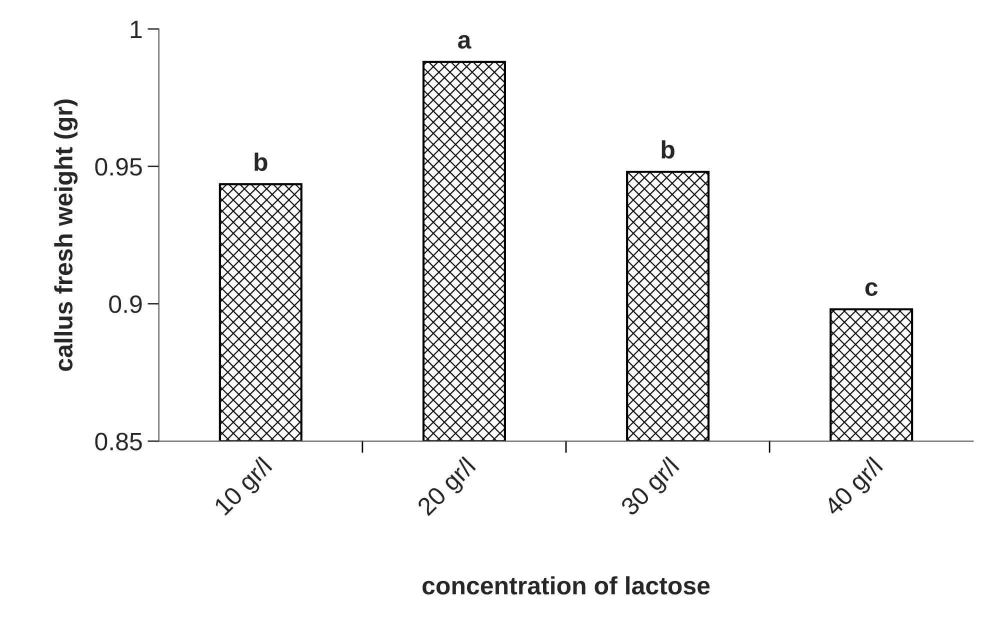 The width and height of the screenshot is (993, 644). I want to click on x-tick-label: 30 gr/l, so click(651, 488).